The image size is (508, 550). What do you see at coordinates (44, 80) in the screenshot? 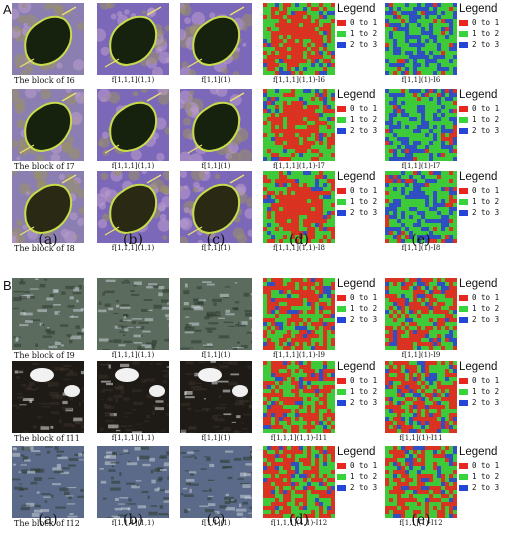
I see `image-caption: The block of I6` at bounding box center [44, 80].